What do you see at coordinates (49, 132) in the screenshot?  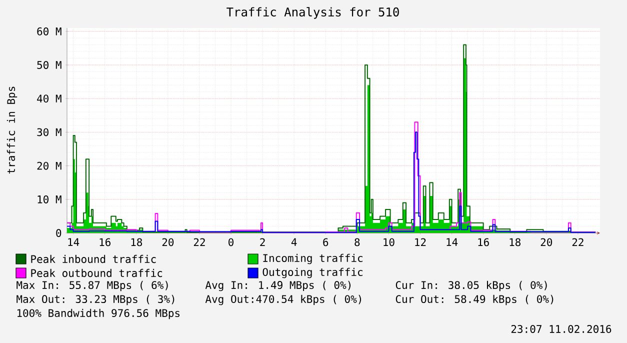 I see `y-tick-label: 30 M` at bounding box center [49, 132].